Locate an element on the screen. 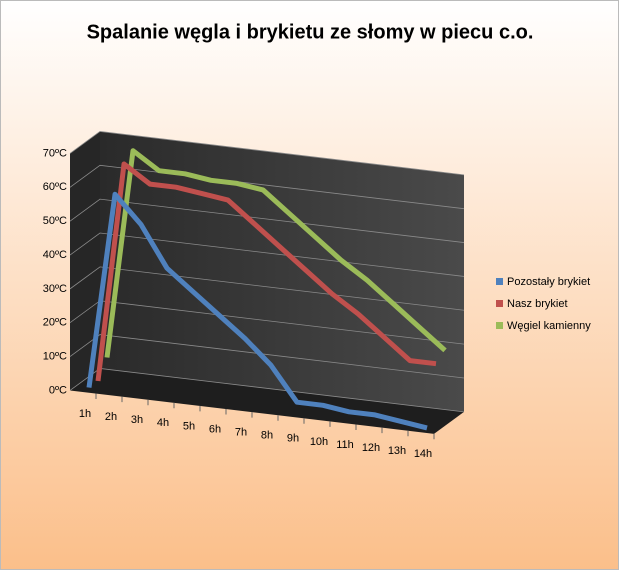 The width and height of the screenshot is (619, 575). x-tick-label: 8h is located at coordinates (267, 436).